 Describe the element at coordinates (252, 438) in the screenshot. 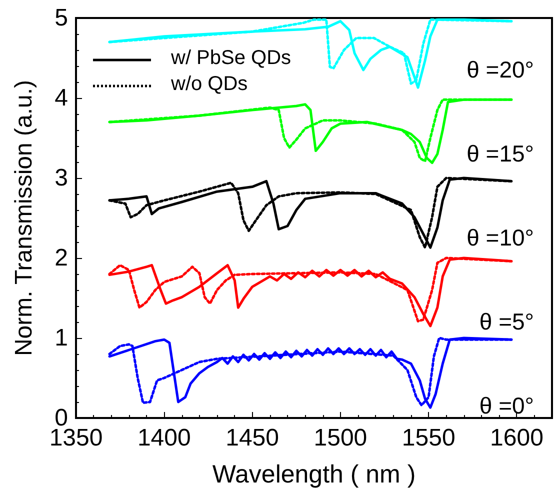

I see `x-tick-label: 1450` at that location.